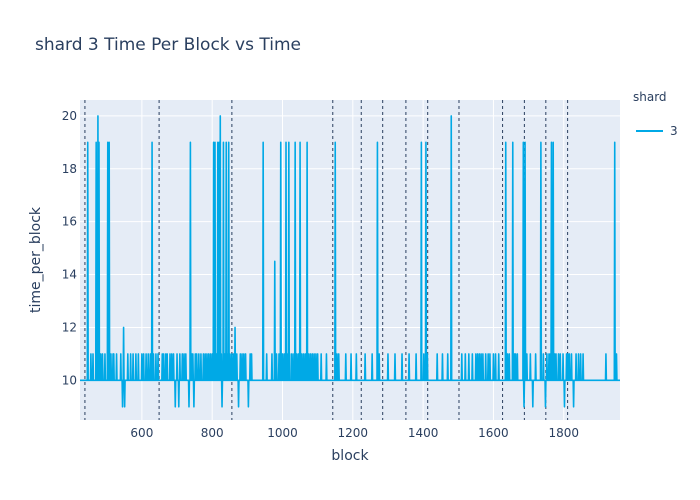  I want to click on y-tick-label: 20, so click(69, 116).